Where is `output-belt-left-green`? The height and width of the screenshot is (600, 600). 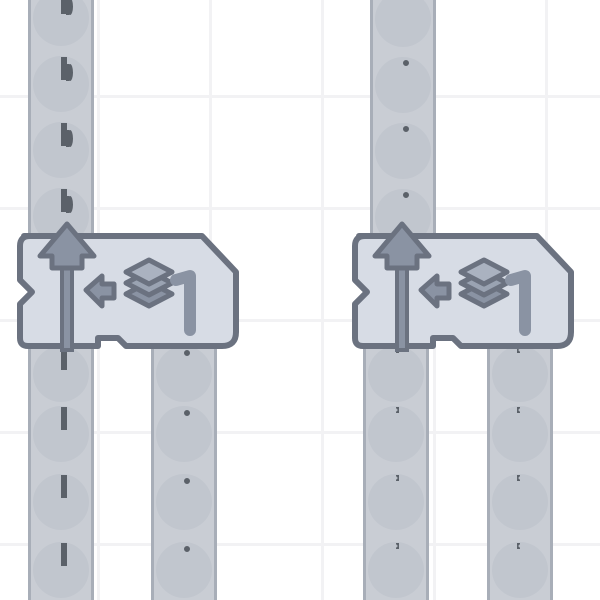 output-belt-left-green is located at coordinates (184, 472).